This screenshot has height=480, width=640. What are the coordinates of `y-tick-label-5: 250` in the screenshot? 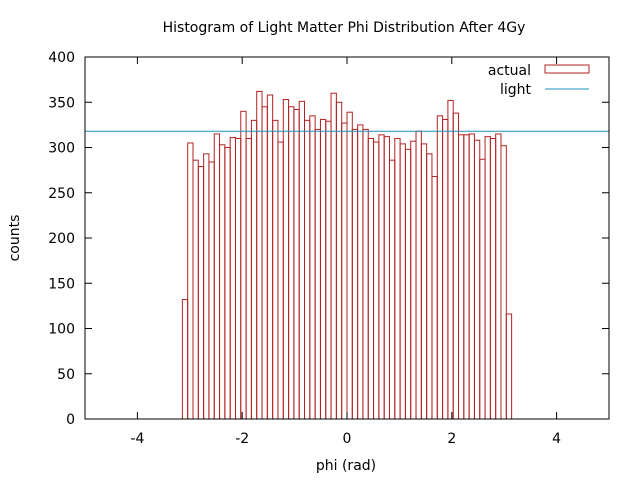 It's located at (61, 194).